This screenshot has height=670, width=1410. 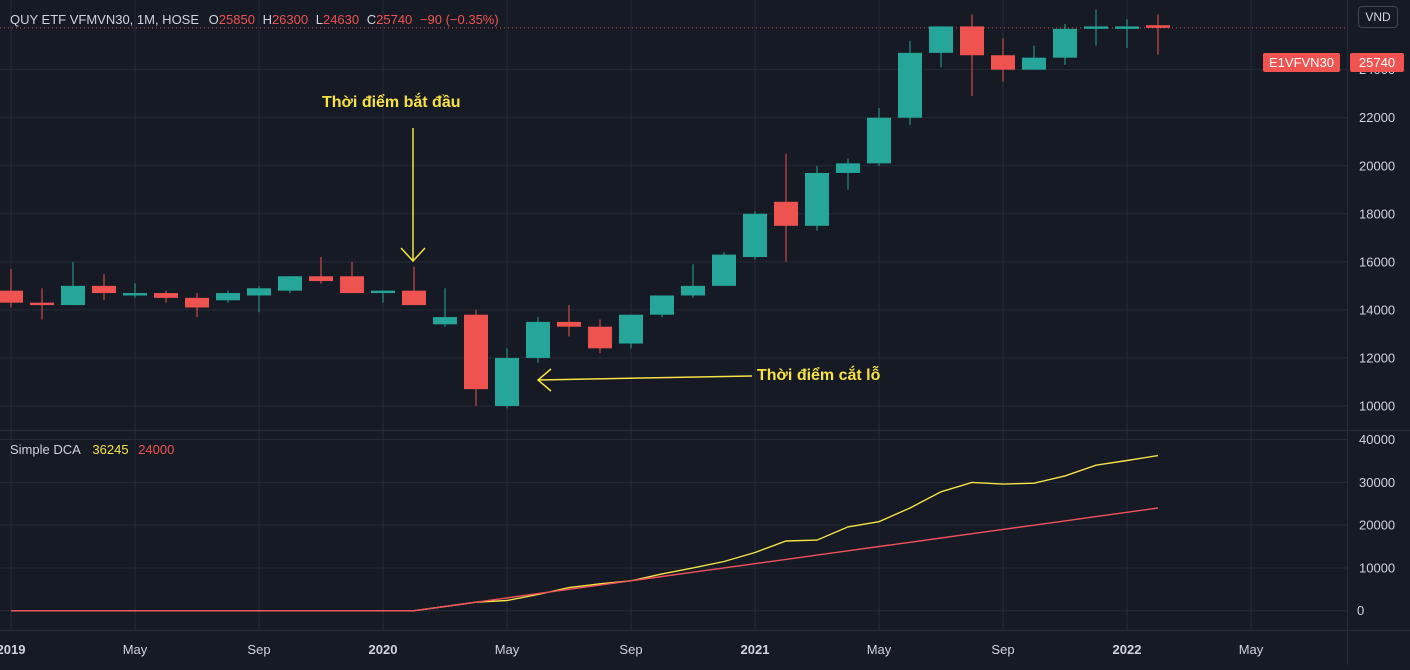 What do you see at coordinates (267, 19) in the screenshot?
I see `high-key: H` at bounding box center [267, 19].